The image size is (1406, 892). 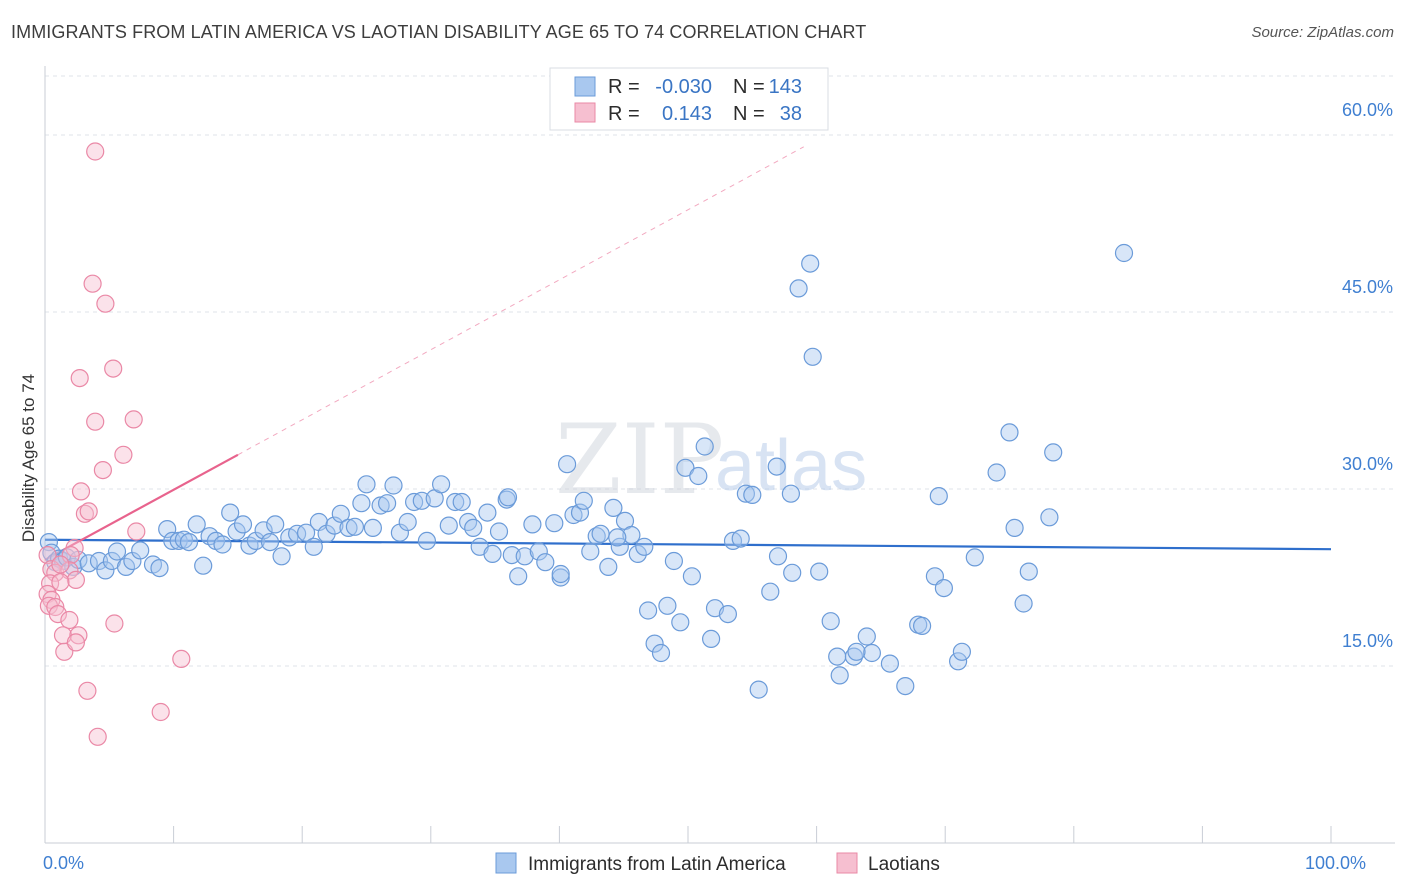 What do you see at coordinates (1367, 287) in the screenshot?
I see `y-tick-label: 45.0%` at bounding box center [1367, 287].